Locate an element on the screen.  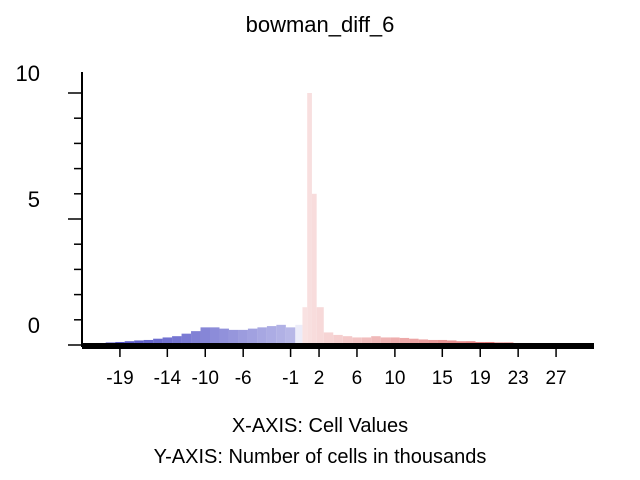
y-tick-label: 0 is located at coordinates (34, 325).